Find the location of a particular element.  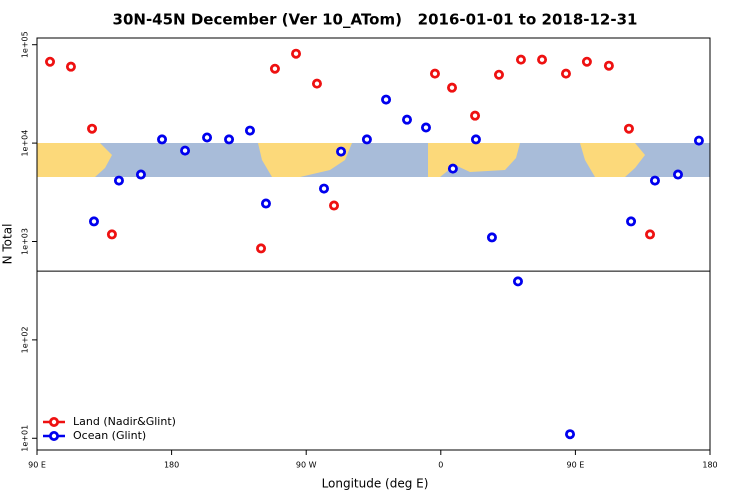

x-tick-label: 90 W is located at coordinates (306, 465).